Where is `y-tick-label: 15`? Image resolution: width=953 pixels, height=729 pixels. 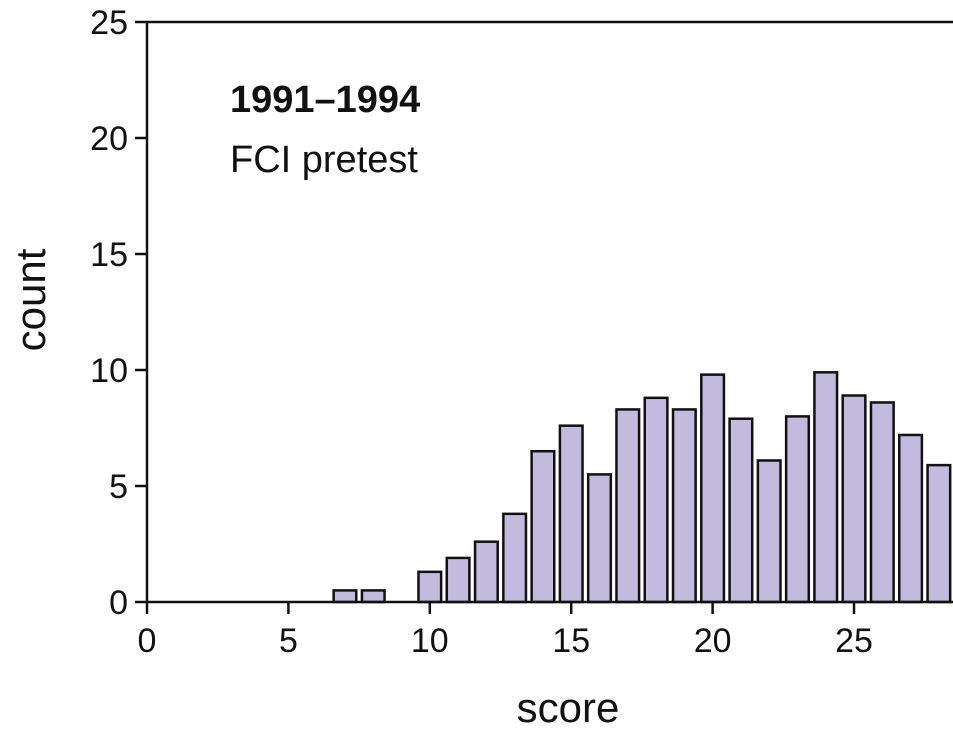
y-tick-label: 15 is located at coordinates (109, 255).